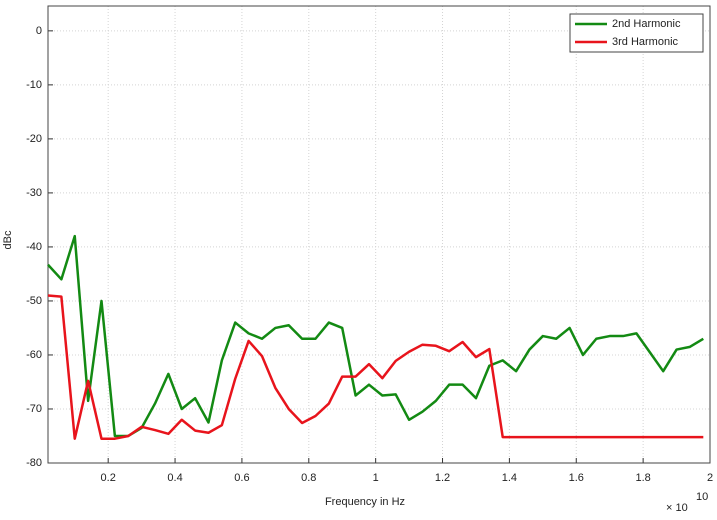 This screenshot has width=717, height=520. Describe the element at coordinates (710, 478) in the screenshot. I see `x-tick-label: 2` at that location.